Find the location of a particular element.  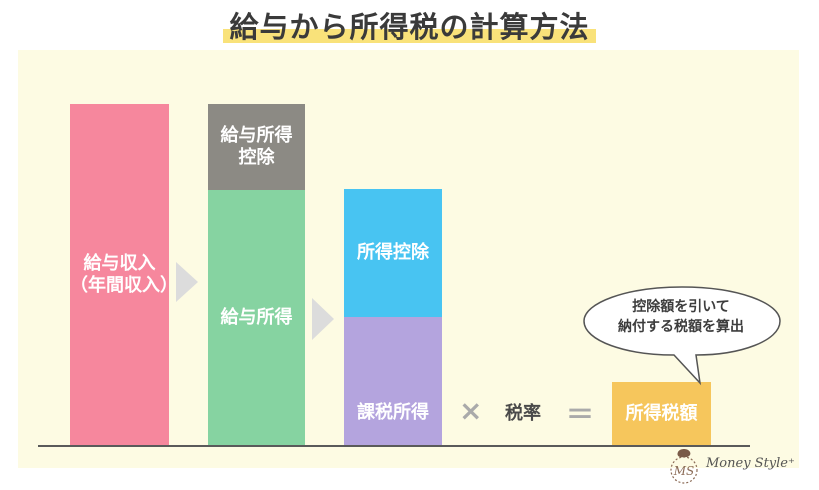

page-title: 給与から所得税の計算方法 is located at coordinates (409, 27).